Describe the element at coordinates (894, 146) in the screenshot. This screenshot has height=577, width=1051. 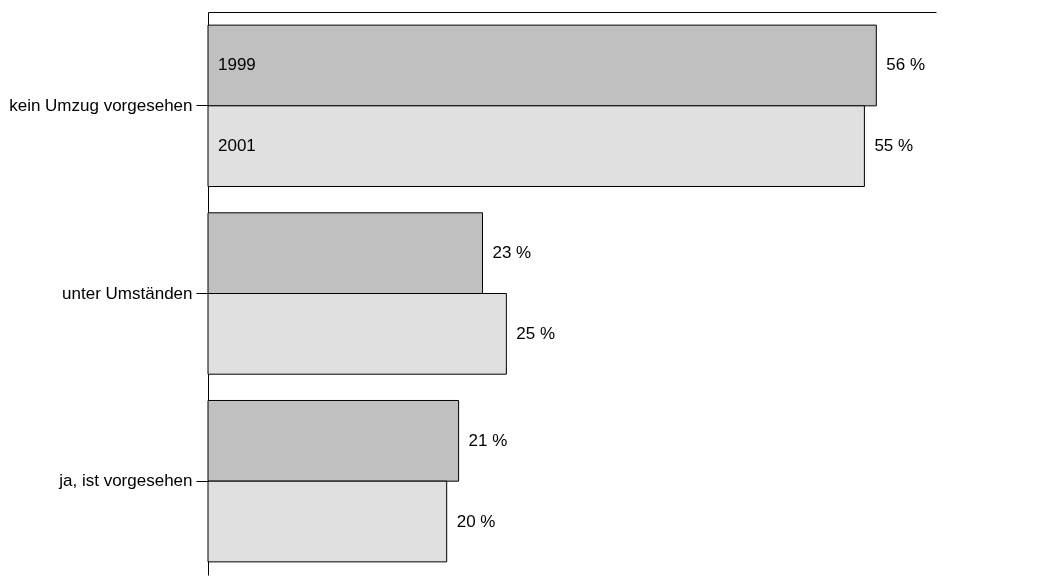
I see `data-label: 55 %` at that location.